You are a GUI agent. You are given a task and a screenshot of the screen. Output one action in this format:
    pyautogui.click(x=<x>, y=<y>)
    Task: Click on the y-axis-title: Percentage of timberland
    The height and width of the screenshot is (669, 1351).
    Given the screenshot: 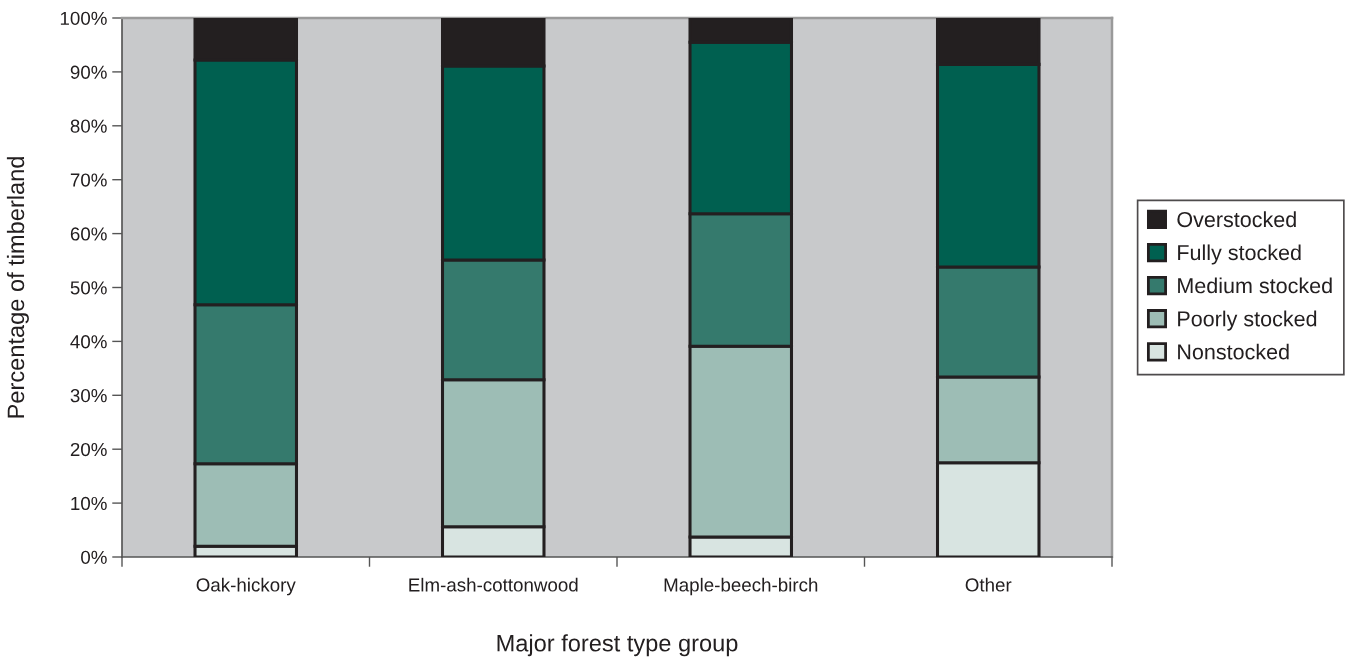 What is the action you would take?
    pyautogui.click(x=17, y=287)
    